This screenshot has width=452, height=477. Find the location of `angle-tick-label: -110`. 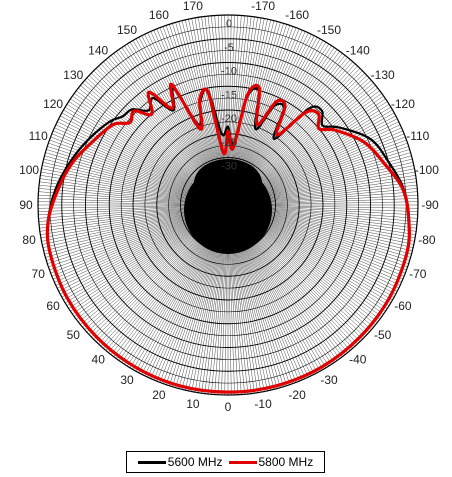

angle-tick-label: -110 is located at coordinates (417, 136).